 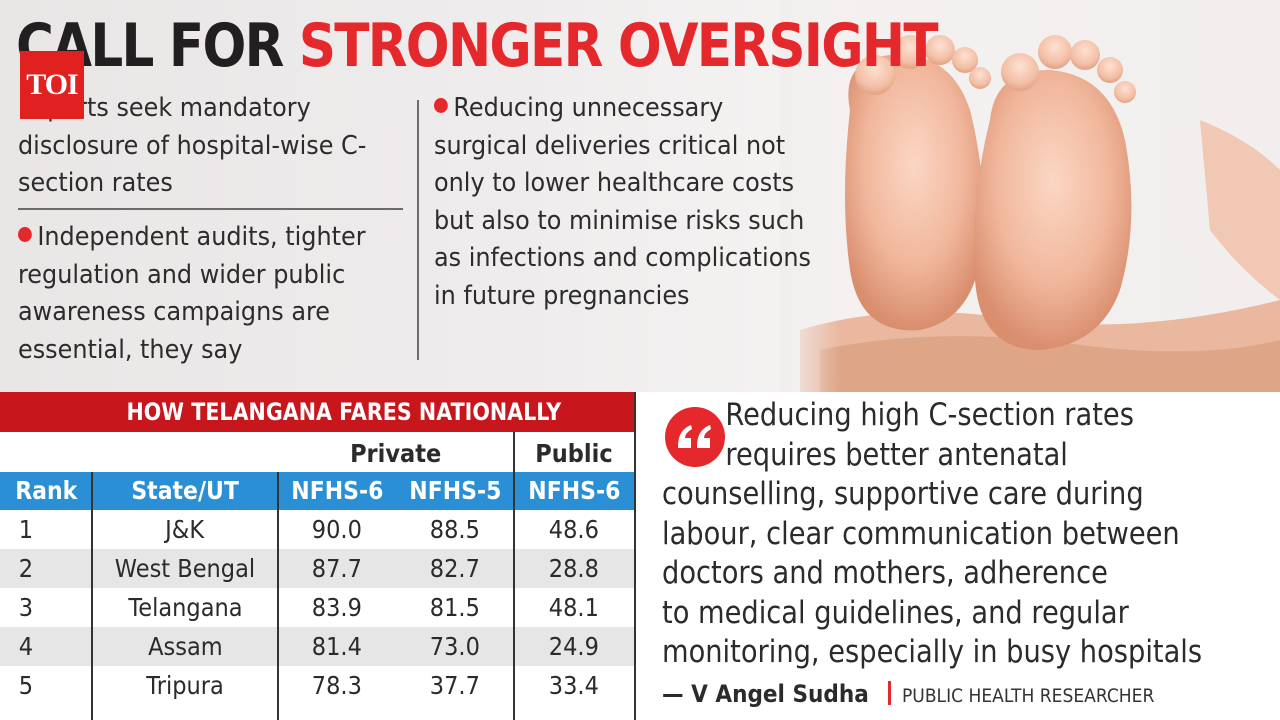 I want to click on cell-private-nfhs6: 78.3, so click(x=337, y=685).